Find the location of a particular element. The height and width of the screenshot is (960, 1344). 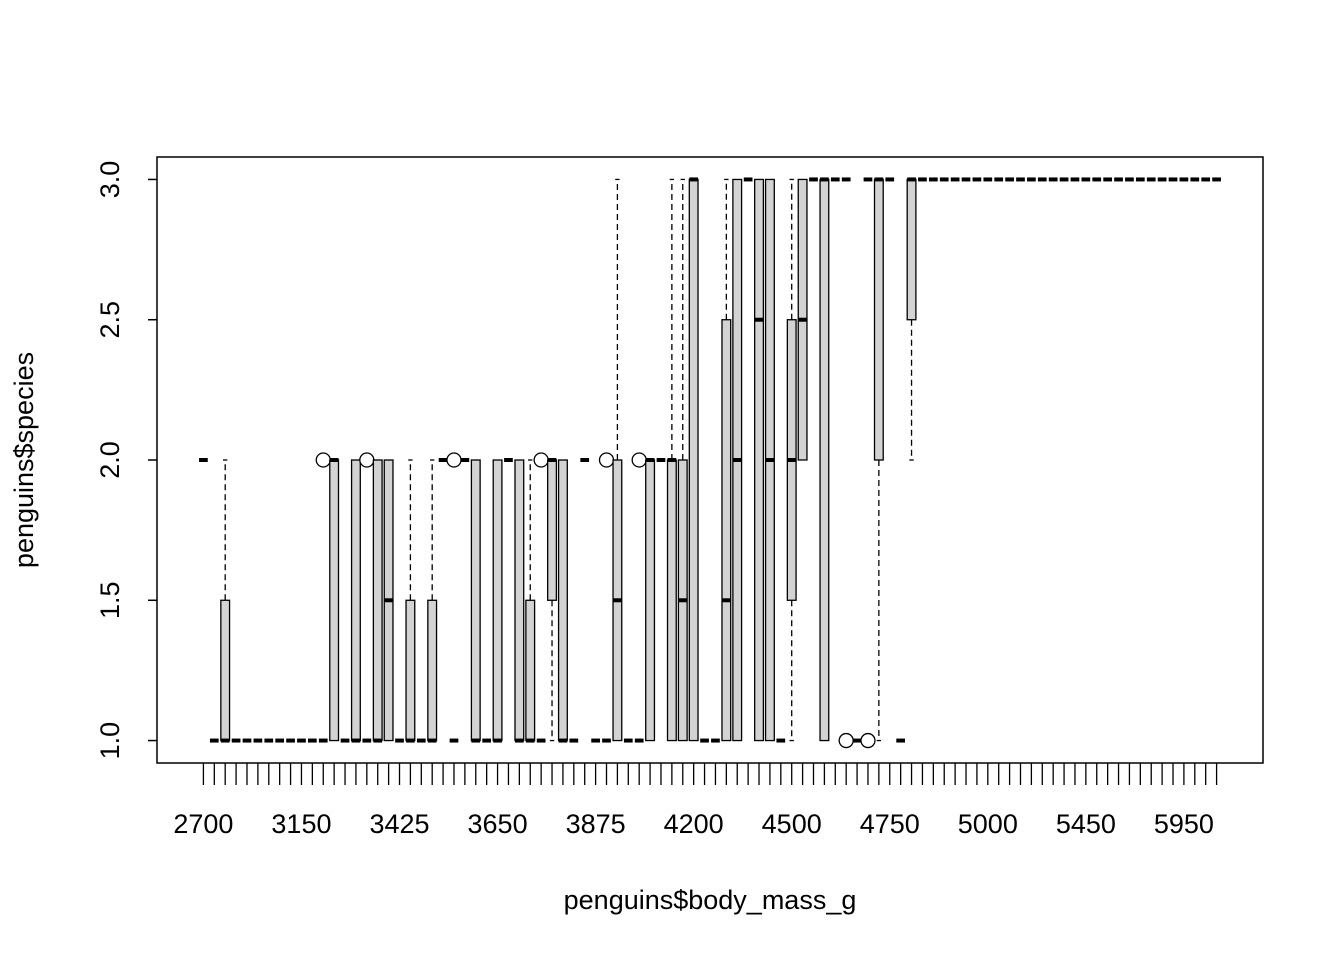

x-tick-label: 3150 is located at coordinates (301, 824).